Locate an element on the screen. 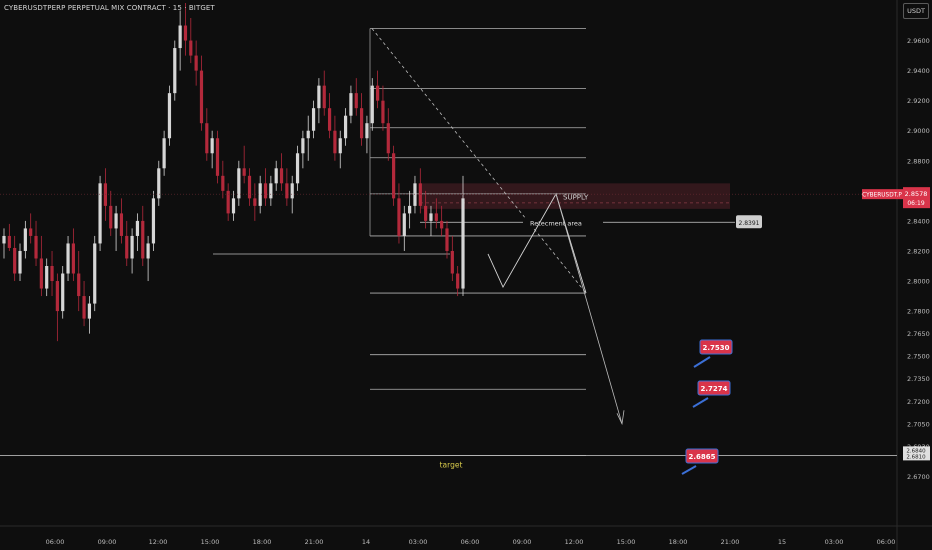 The width and height of the screenshot is (932, 550). target-badge: 2.6865 is located at coordinates (700, 461).